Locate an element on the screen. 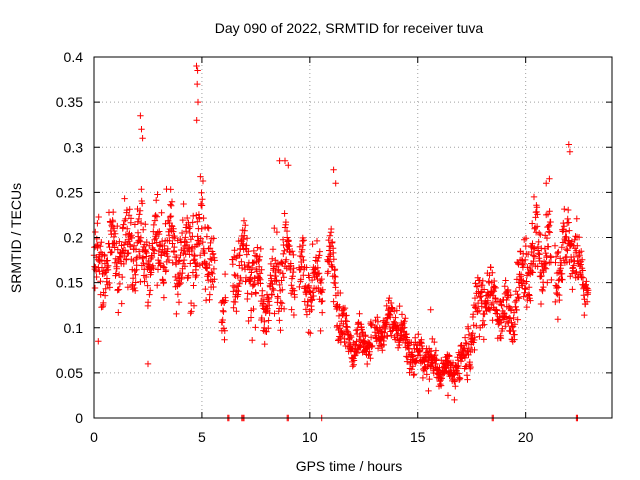 This screenshot has height=480, width=640. y-tick-label: 0.4 is located at coordinates (74, 57).